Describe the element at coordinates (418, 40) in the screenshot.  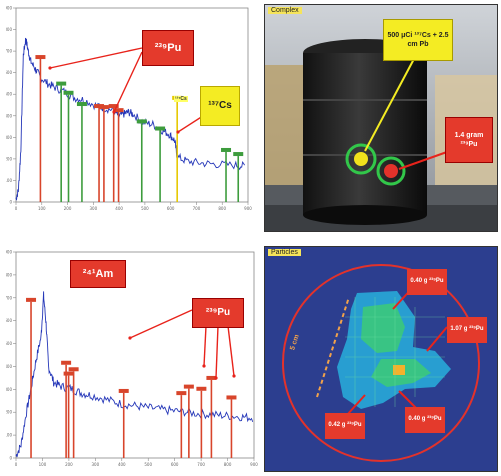
I see `source-label-box: 500 μCi ¹³⁷Cs + 2.5 cm Pb` at that location.